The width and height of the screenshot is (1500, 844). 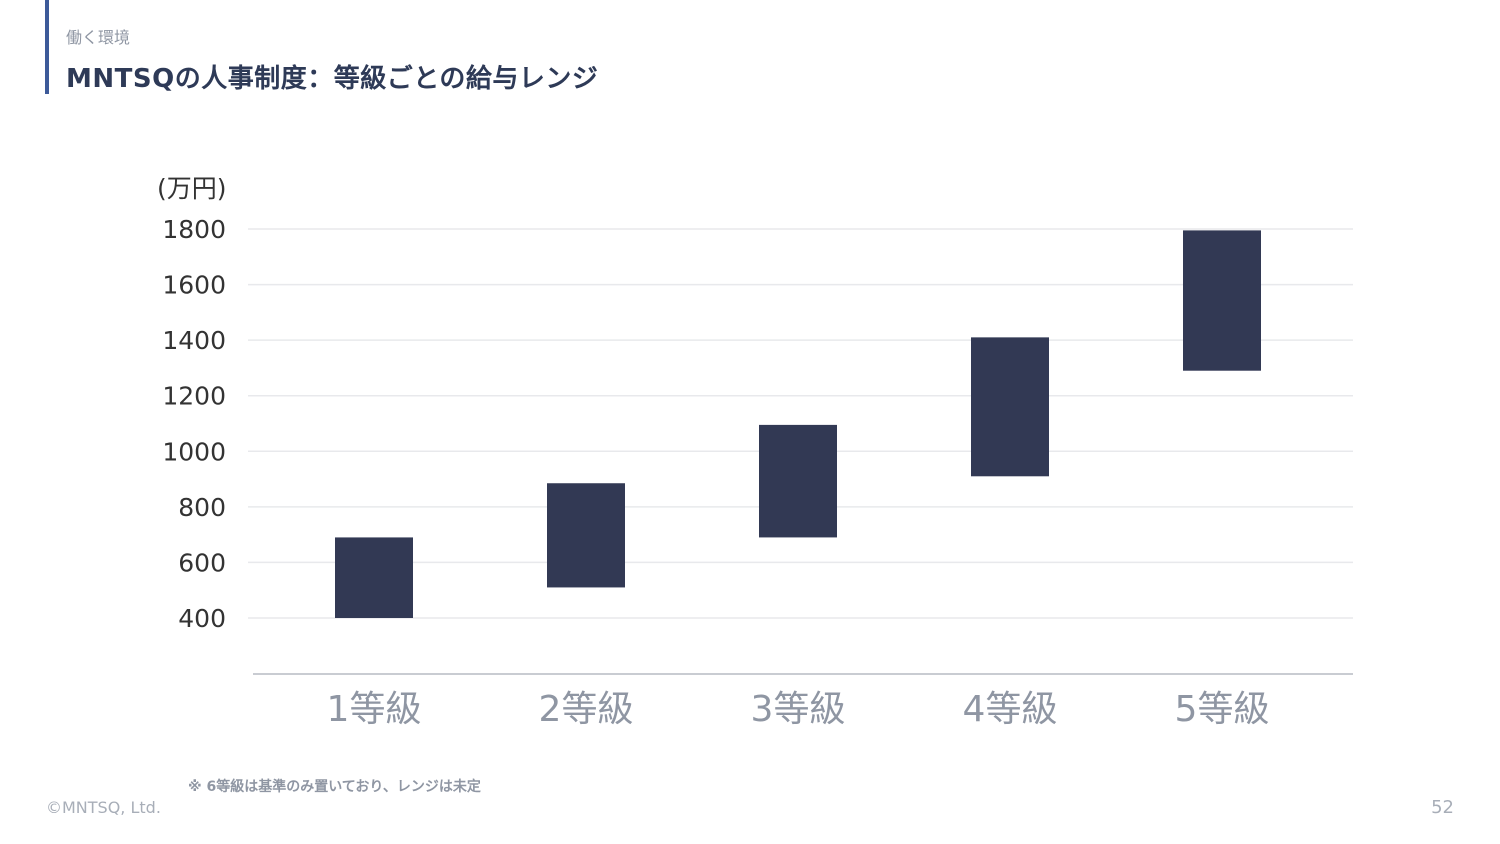 I want to click on title-accent-bar, so click(x=47, y=47).